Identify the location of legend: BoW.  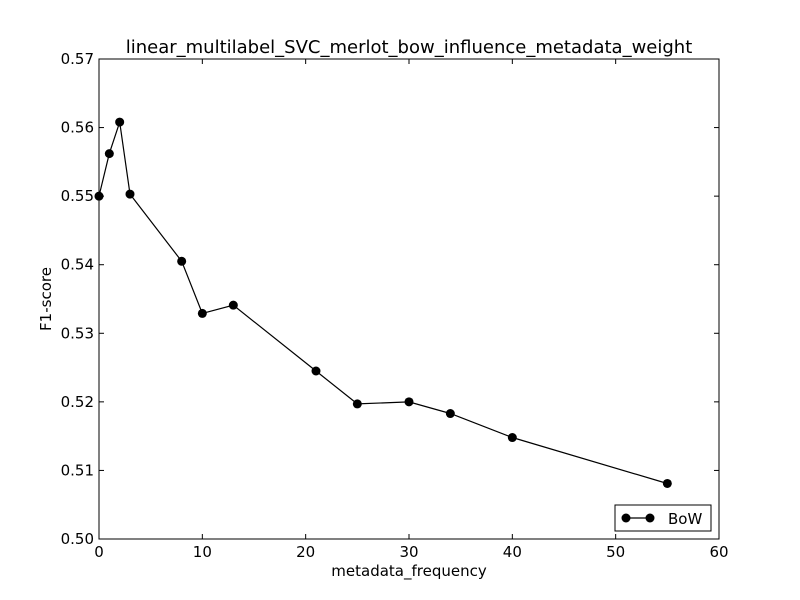
(663, 518).